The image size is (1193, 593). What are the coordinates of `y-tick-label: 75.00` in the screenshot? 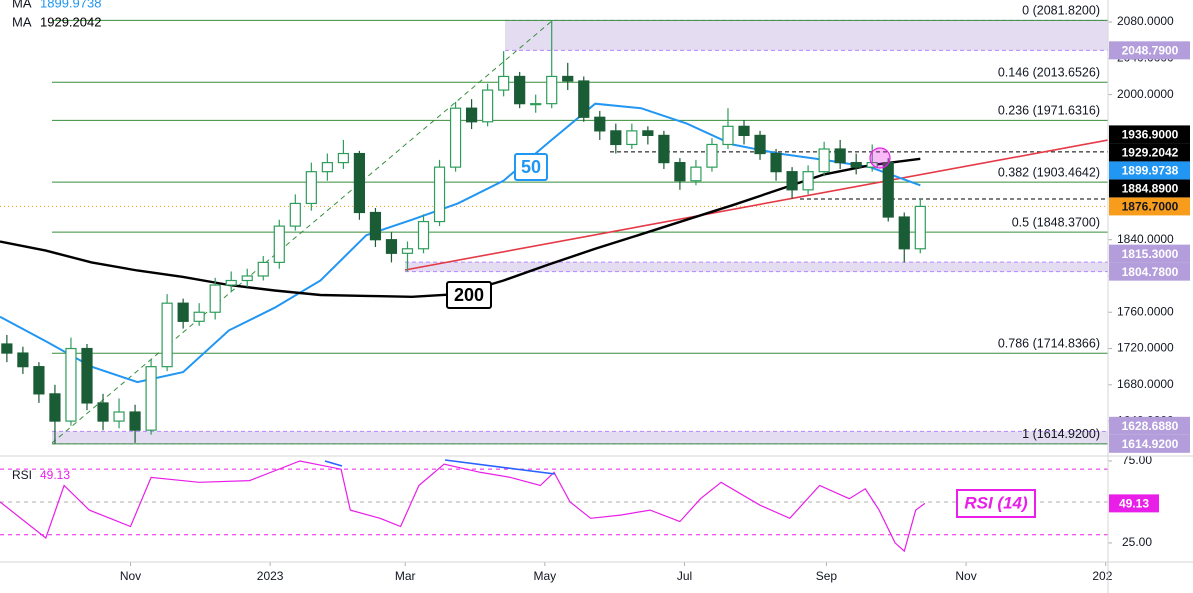 It's located at (1137, 460).